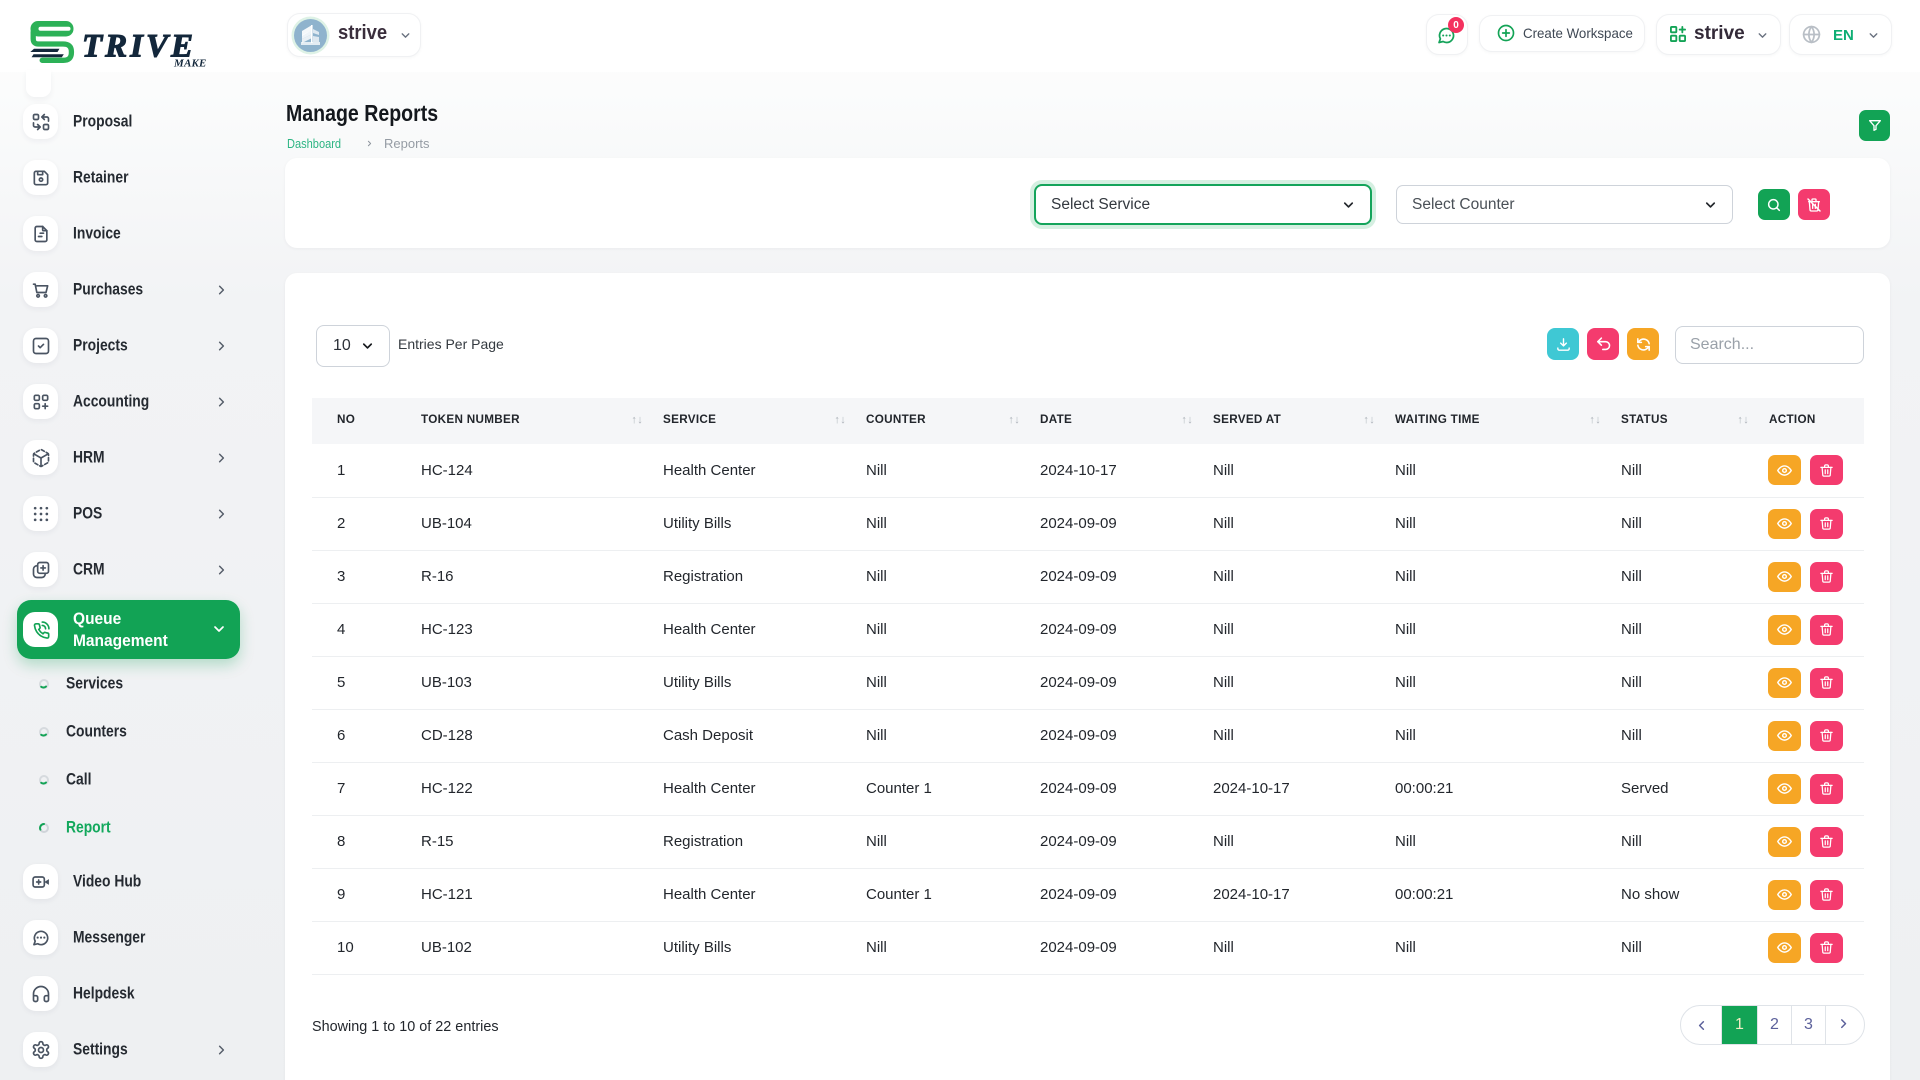 The height and width of the screenshot is (1080, 1920). What do you see at coordinates (190, 64) in the screenshot?
I see `svg-text: MAKE` at bounding box center [190, 64].